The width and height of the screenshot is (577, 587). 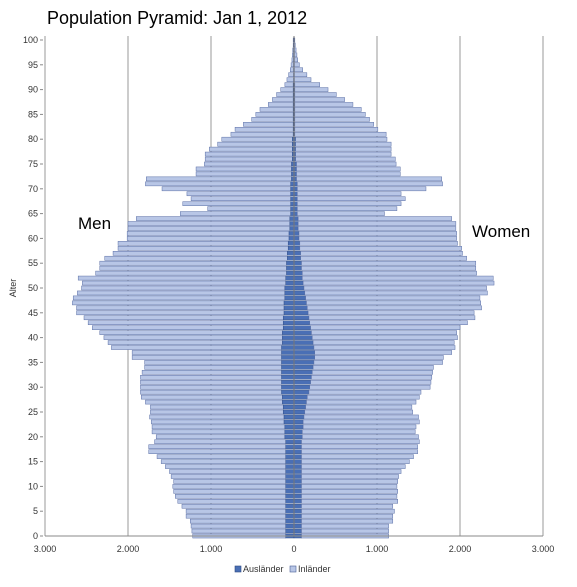 What do you see at coordinates (33, 288) in the screenshot?
I see `y-tick-label-50: 50` at bounding box center [33, 288].